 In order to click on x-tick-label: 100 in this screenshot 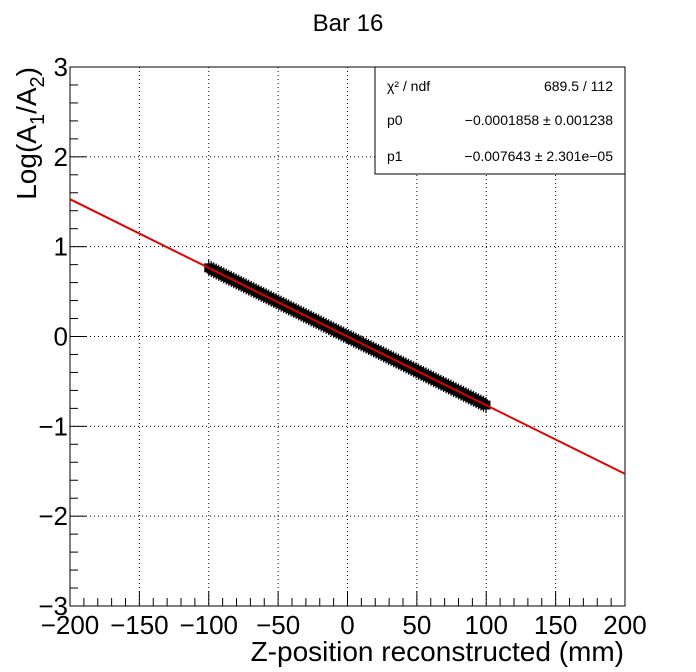, I will do `click(486, 625)`.